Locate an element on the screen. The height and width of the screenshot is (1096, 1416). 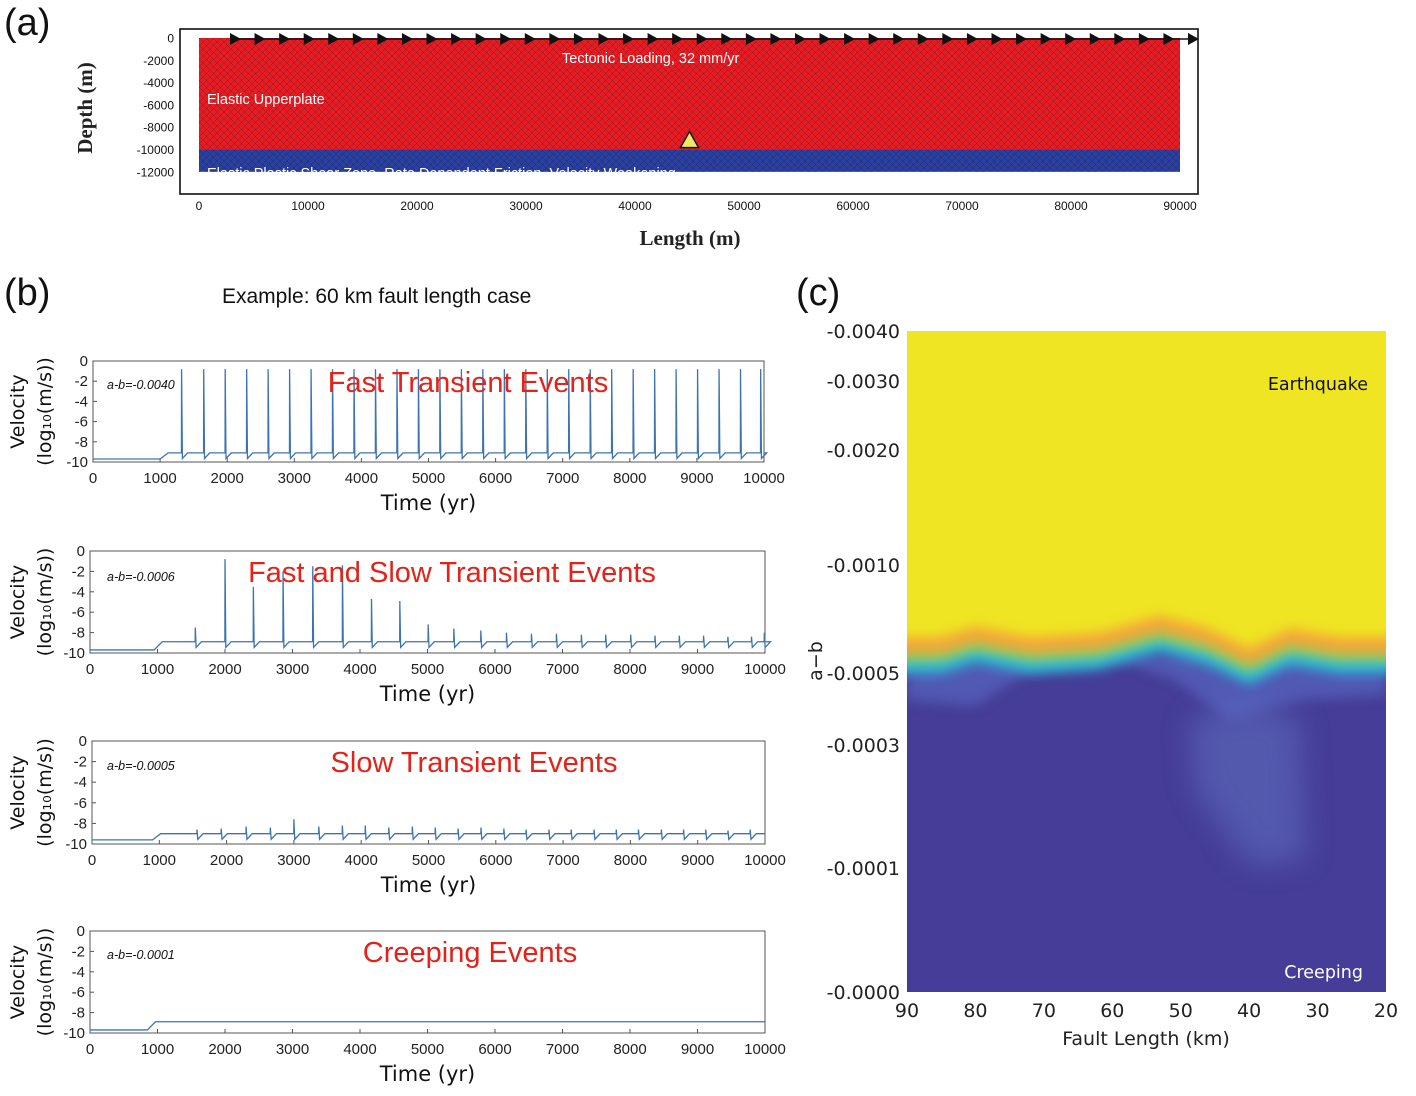
y-tick-label: -8000 is located at coordinates (158, 128).